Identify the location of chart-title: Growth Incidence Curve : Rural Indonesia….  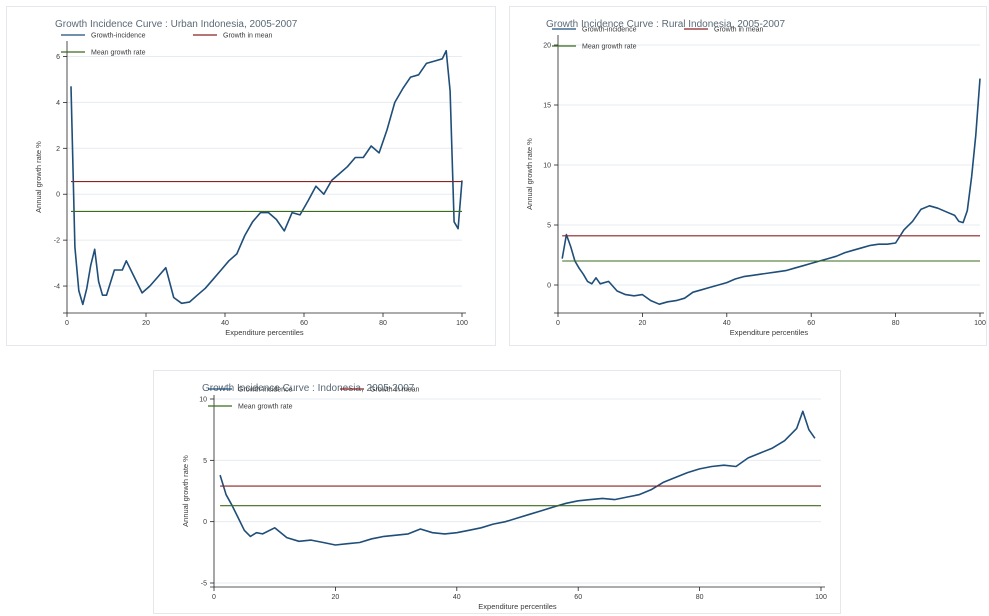
(665, 24).